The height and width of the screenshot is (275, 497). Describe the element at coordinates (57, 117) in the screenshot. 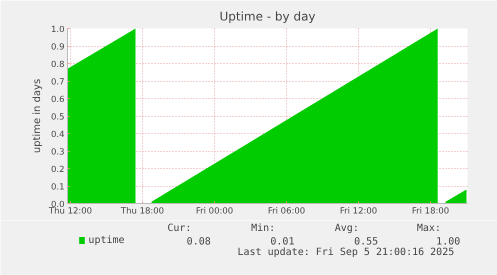

I see `y-tick-label: 0.5` at that location.